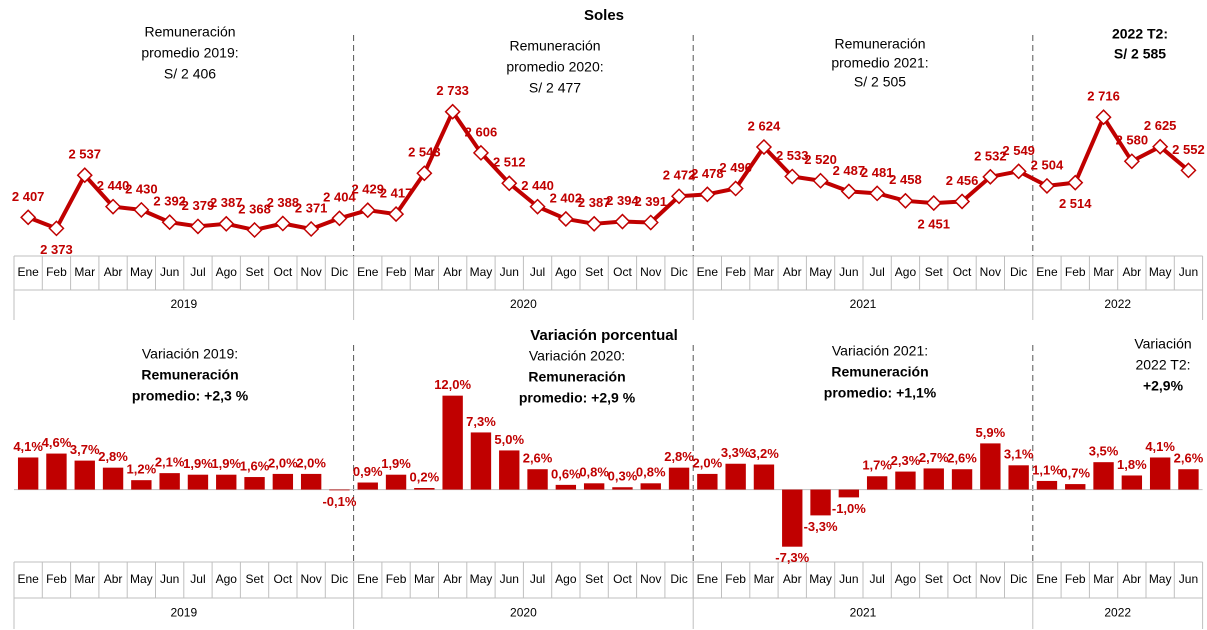 The width and height of the screenshot is (1207, 630). Describe the element at coordinates (190, 74) in the screenshot. I see `annotation: S/ 2 406` at that location.